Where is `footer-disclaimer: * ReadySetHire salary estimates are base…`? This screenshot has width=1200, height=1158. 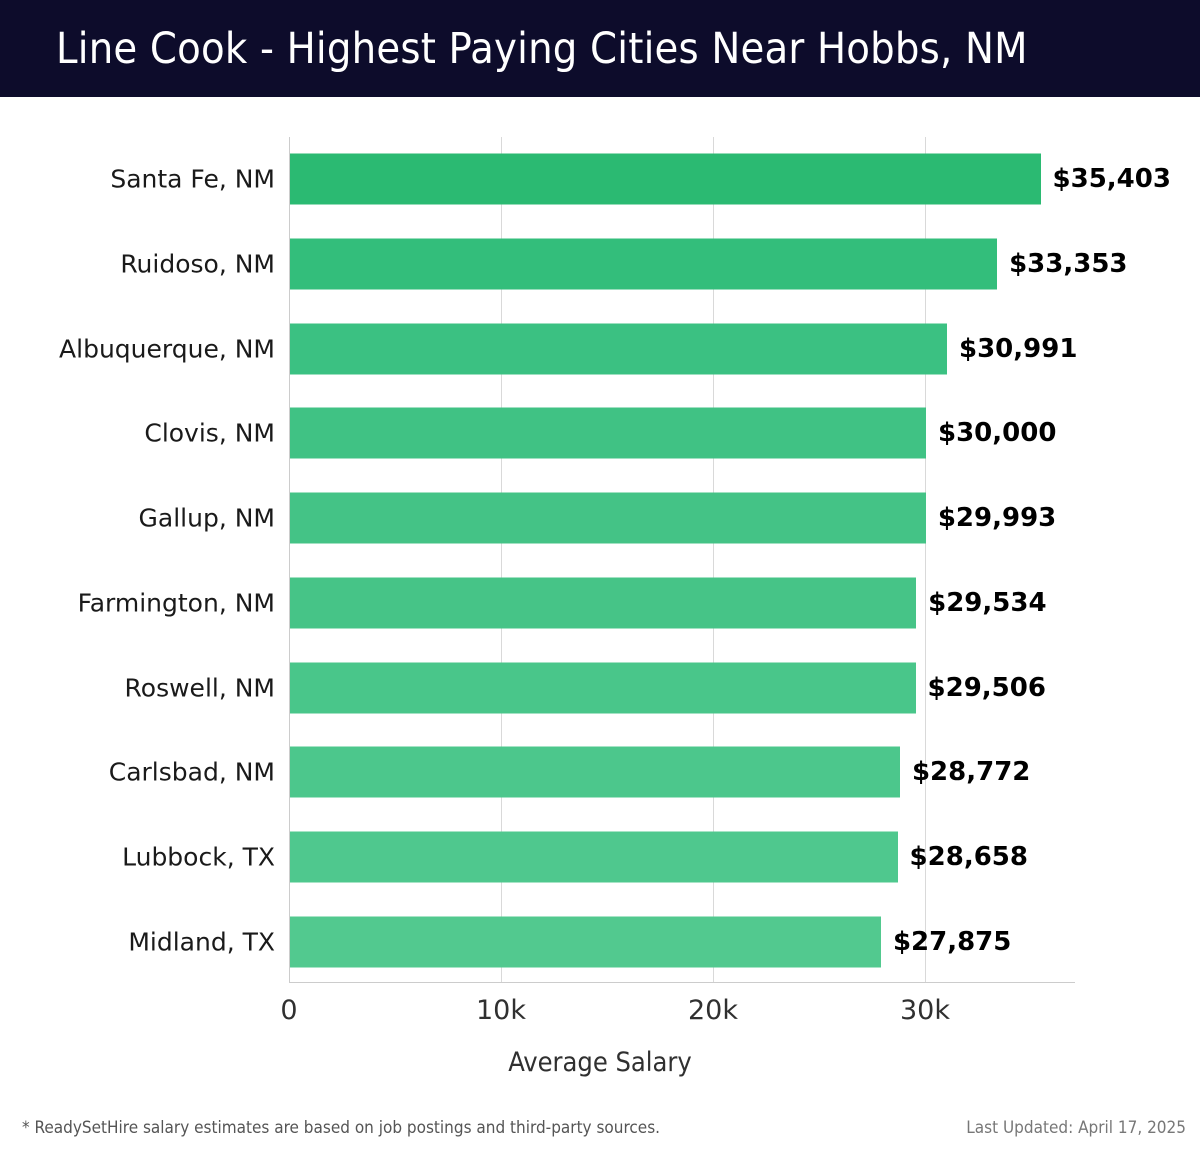
footer-disclaimer: * ReadySetHire salary estimates are base… is located at coordinates (341, 1128).